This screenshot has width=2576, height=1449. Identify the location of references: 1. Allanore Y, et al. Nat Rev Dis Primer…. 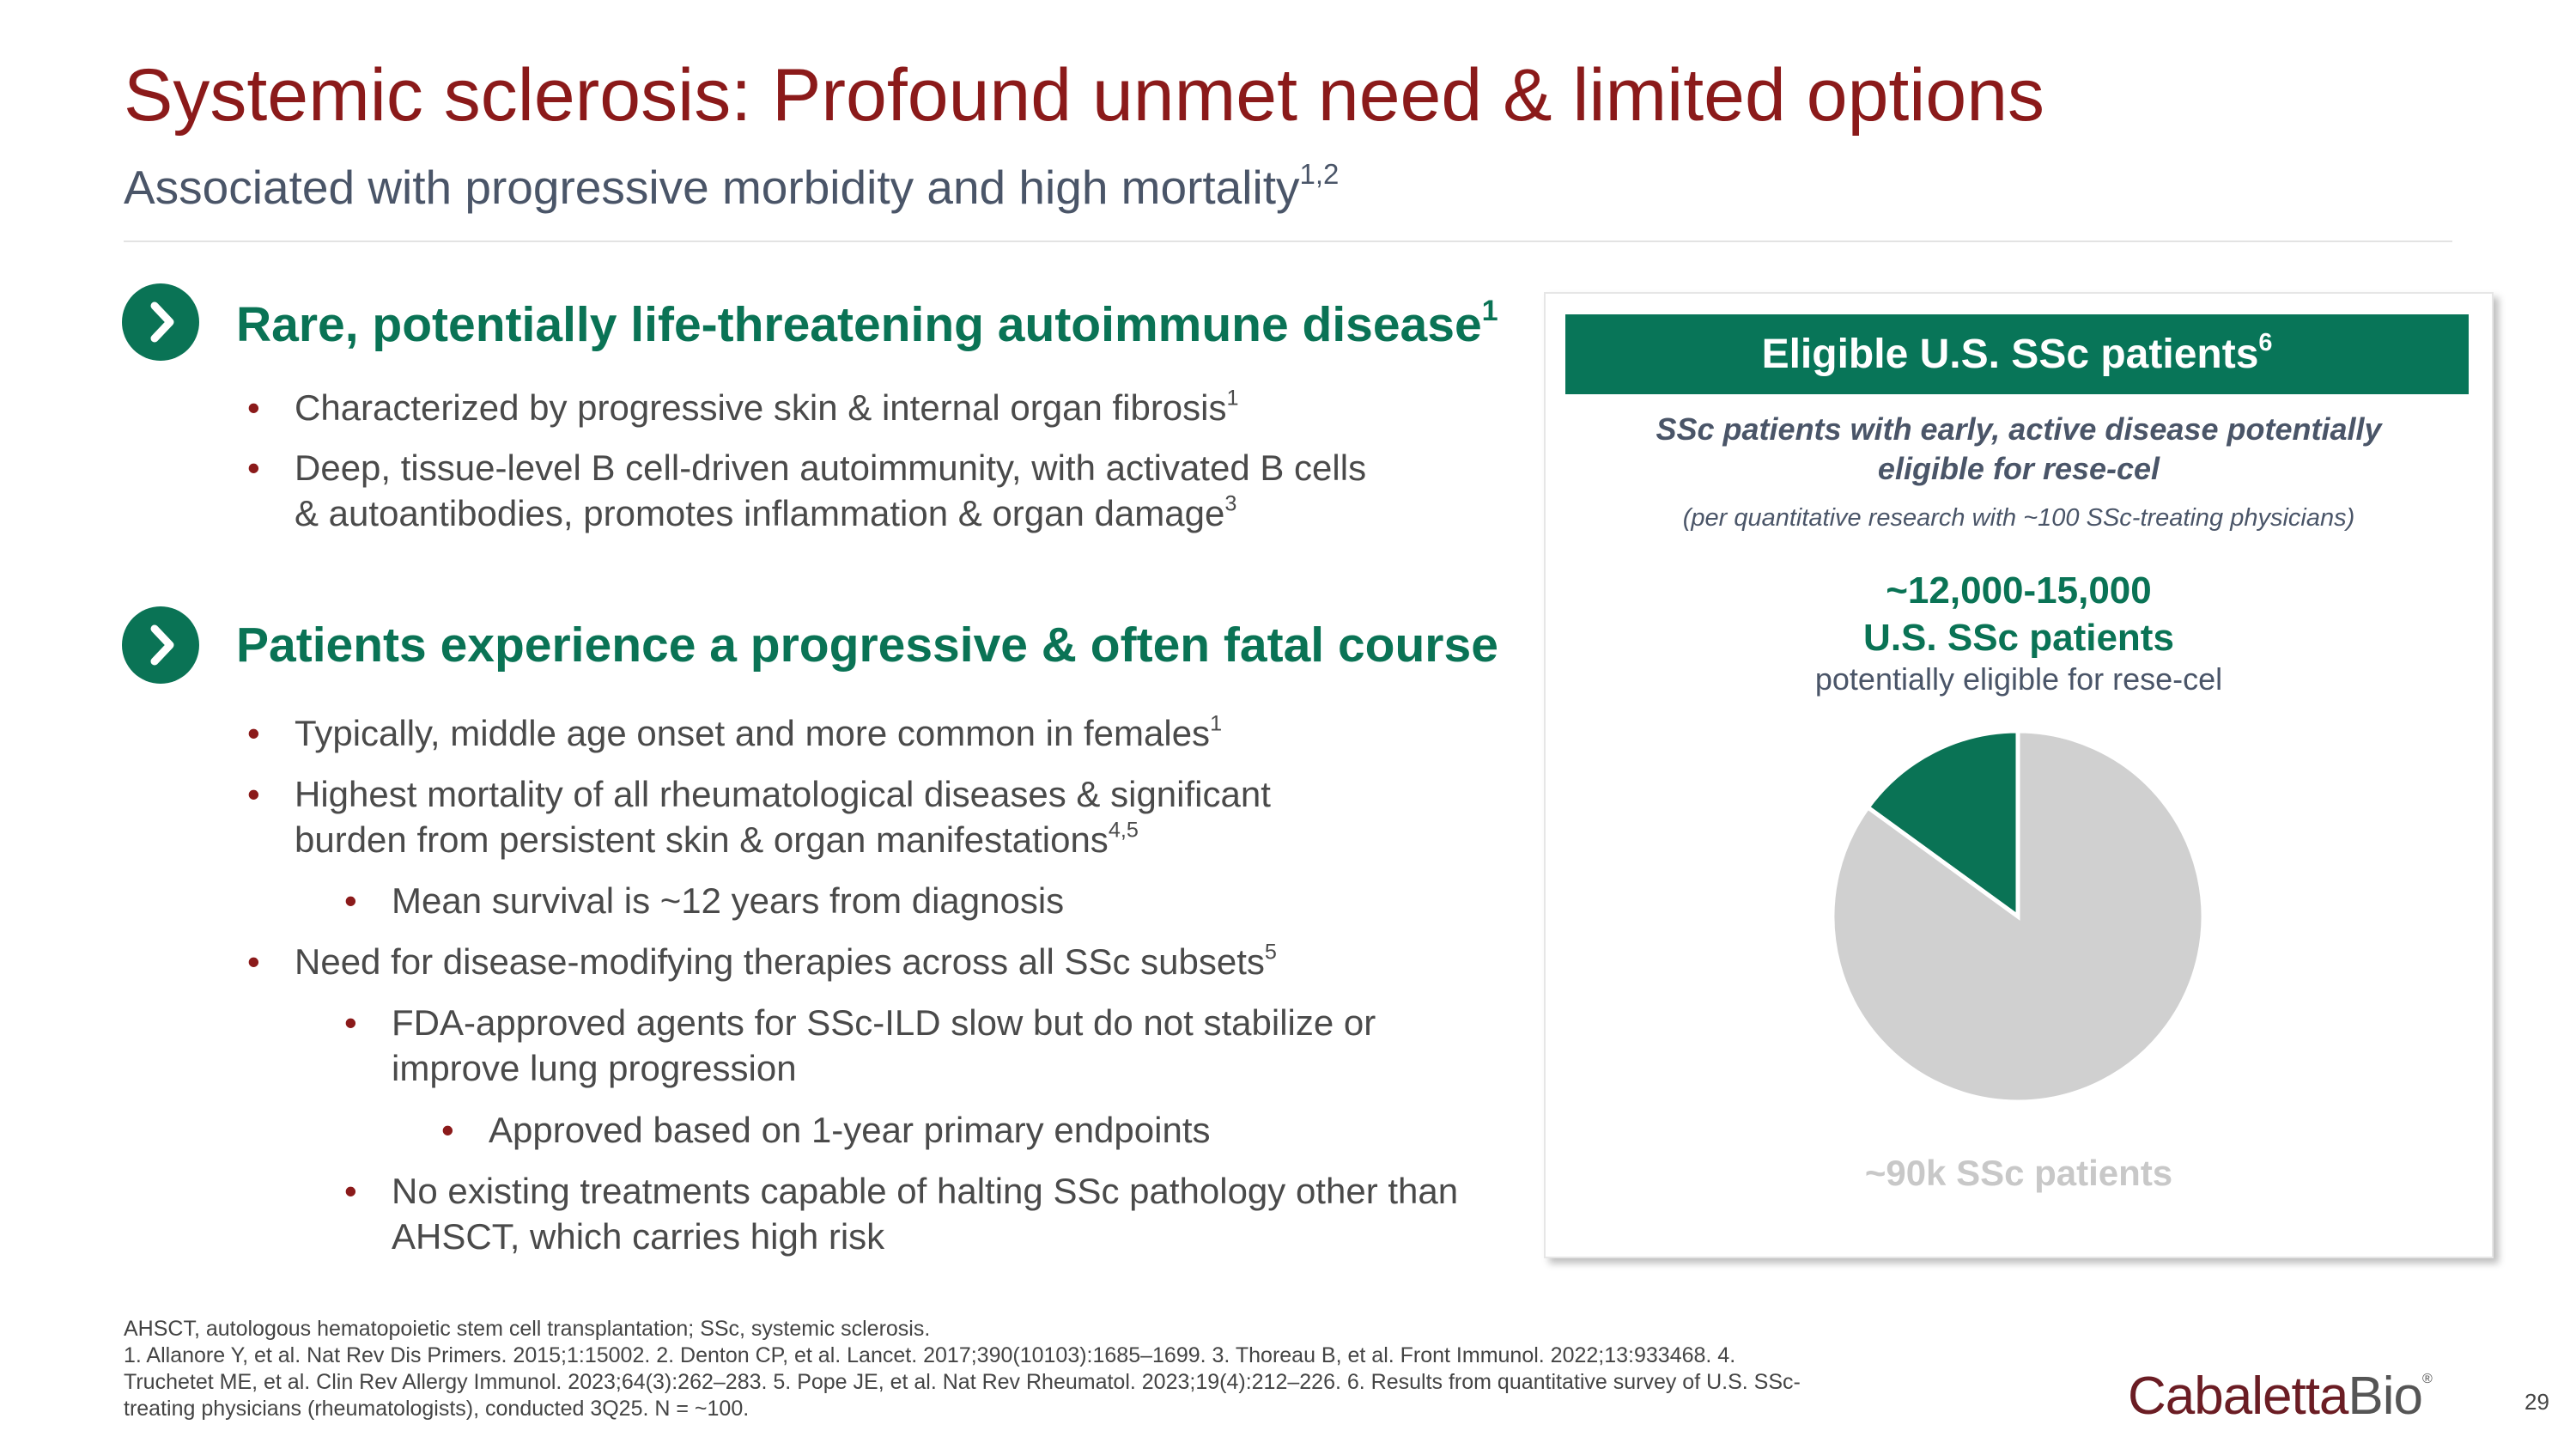
(962, 1382).